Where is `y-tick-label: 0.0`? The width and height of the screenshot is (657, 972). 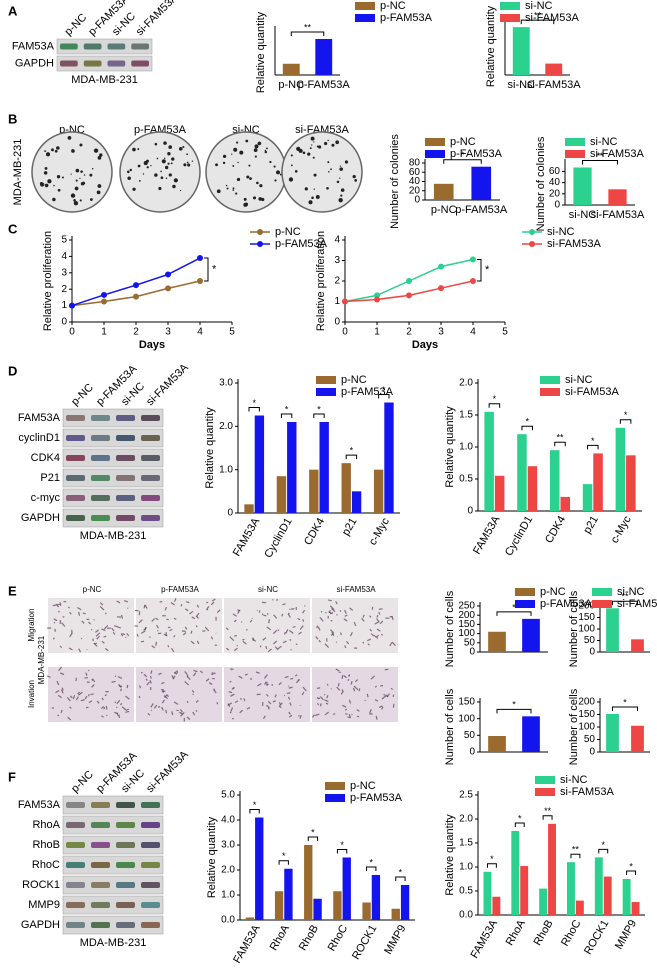 y-tick-label: 0.0 is located at coordinates (466, 915).